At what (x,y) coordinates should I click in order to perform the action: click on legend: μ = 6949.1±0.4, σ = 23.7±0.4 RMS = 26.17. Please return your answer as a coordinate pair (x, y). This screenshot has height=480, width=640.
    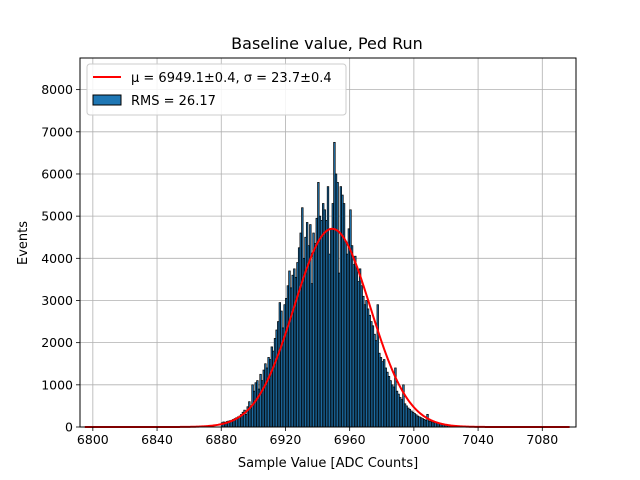
    Looking at the image, I should click on (216, 89).